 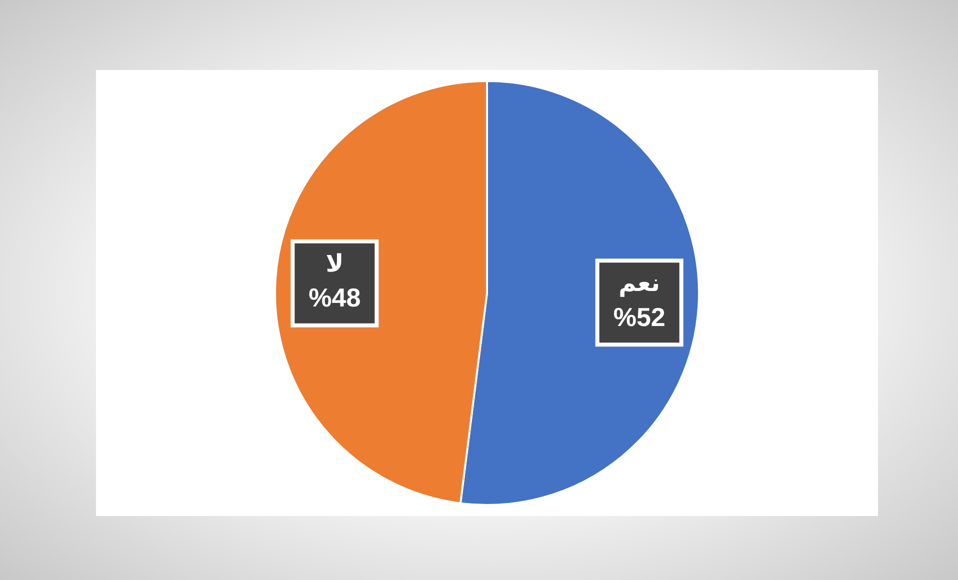 I want to click on slice-label: لا, so click(x=335, y=264).